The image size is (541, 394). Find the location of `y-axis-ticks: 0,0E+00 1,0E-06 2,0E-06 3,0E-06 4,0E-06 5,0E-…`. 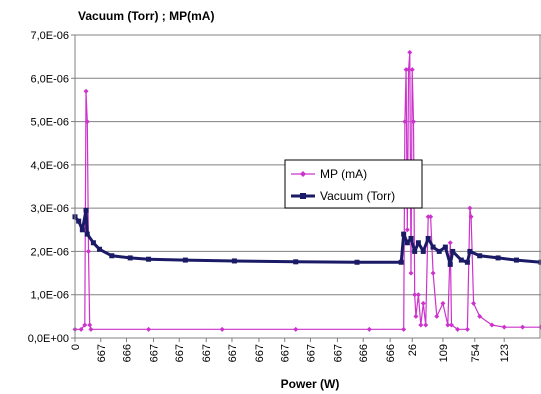

y-axis-ticks: 0,0E+00 1,0E-06 2,0E-06 3,0E-06 4,0E-06 5,0E-… is located at coordinates (51, 187).